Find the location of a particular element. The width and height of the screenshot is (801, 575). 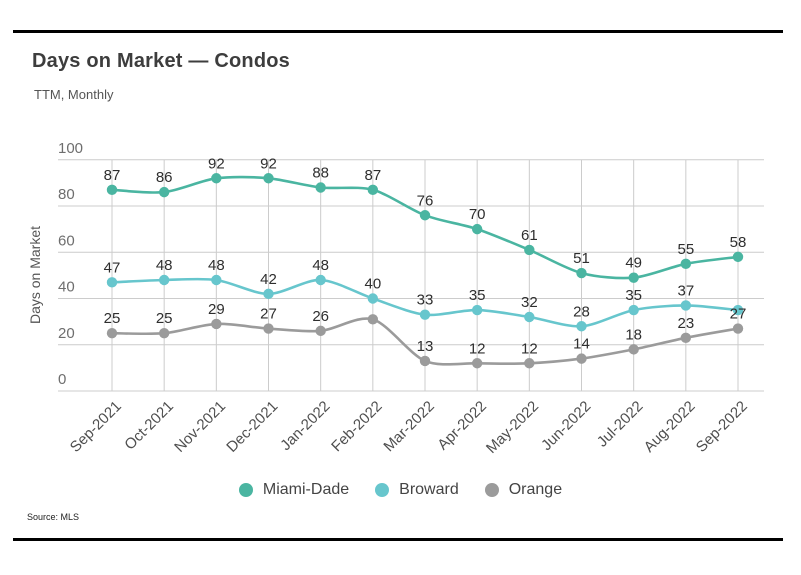

x-tick-label: Apr-2022 is located at coordinates (462, 426).